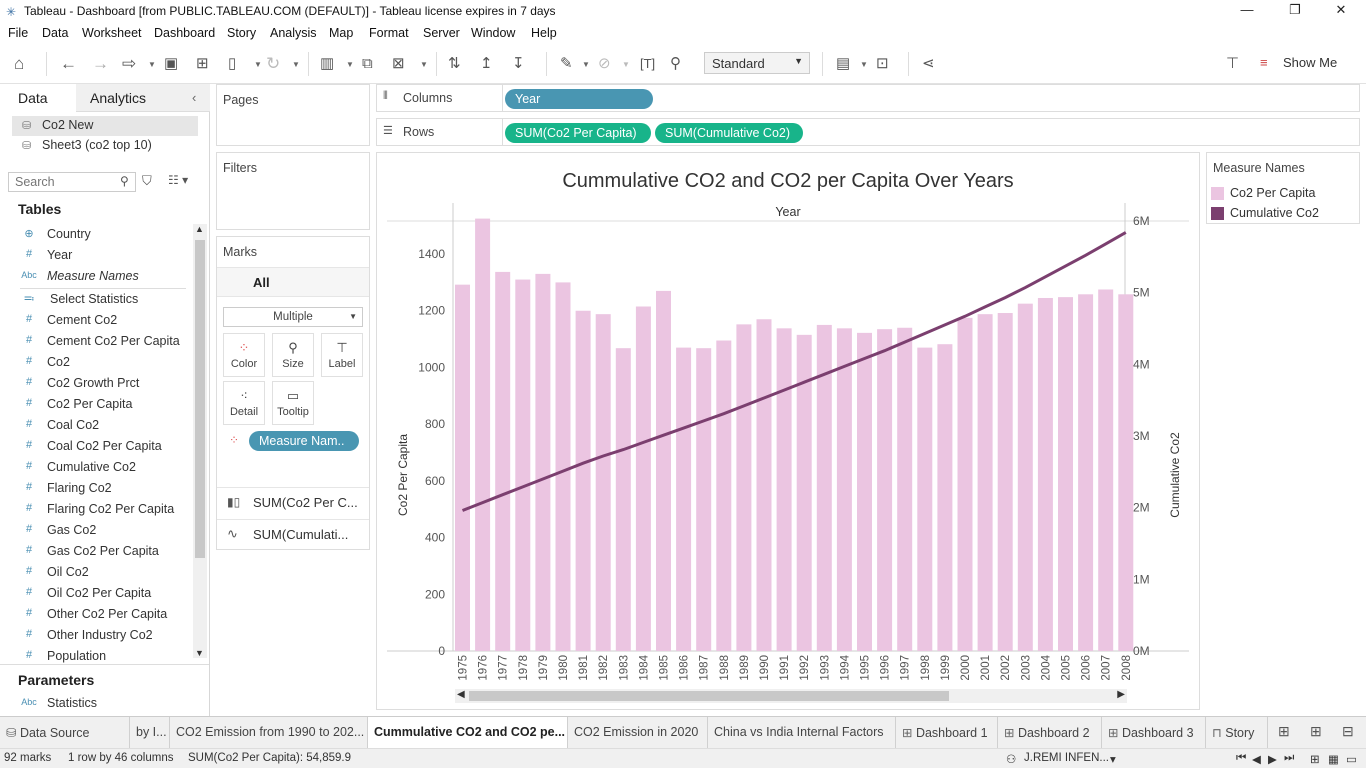 Image resolution: width=1366 pixels, height=768 pixels. I want to click on field-item: ≕ Select Statistics, so click(105, 299).